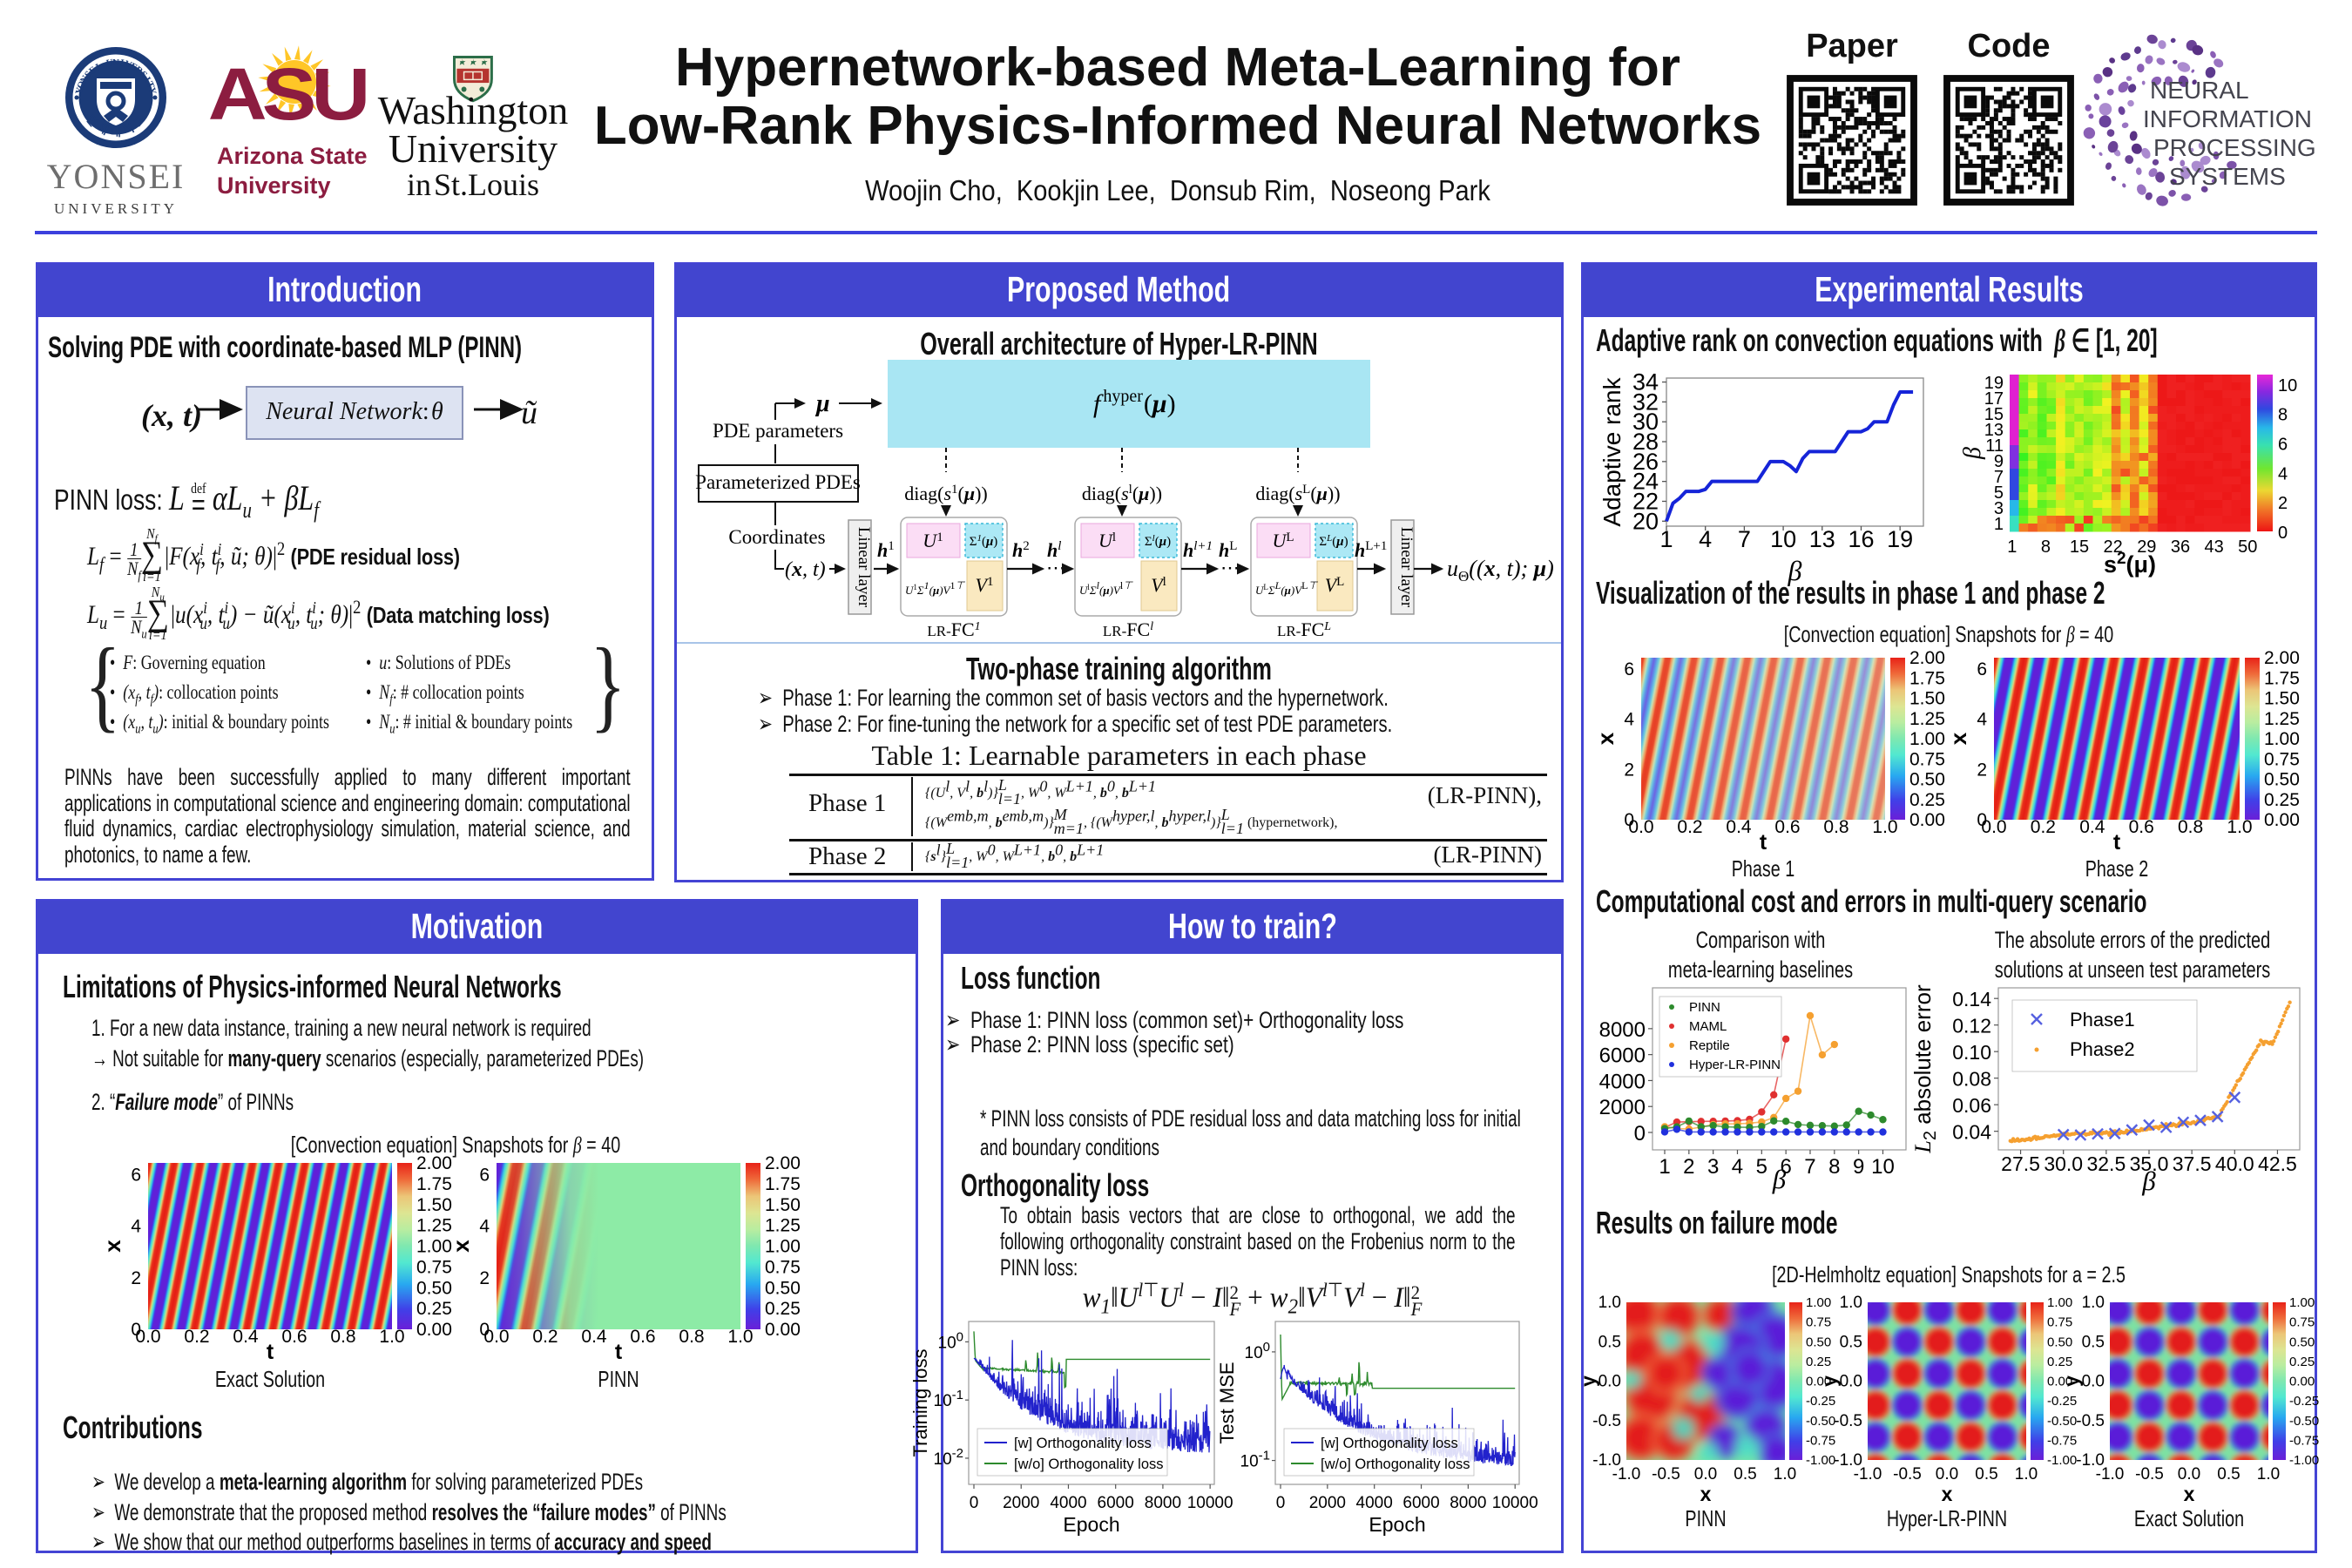 This screenshot has height=1568, width=2352. I want to click on svg-text: 1.25, so click(783, 1226).